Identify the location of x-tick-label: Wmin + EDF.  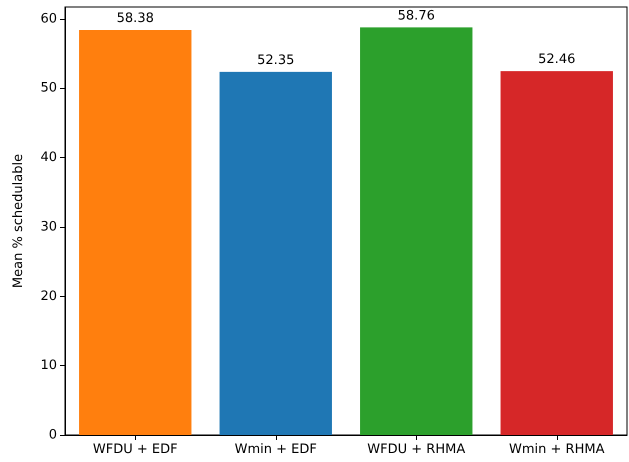
(275, 449).